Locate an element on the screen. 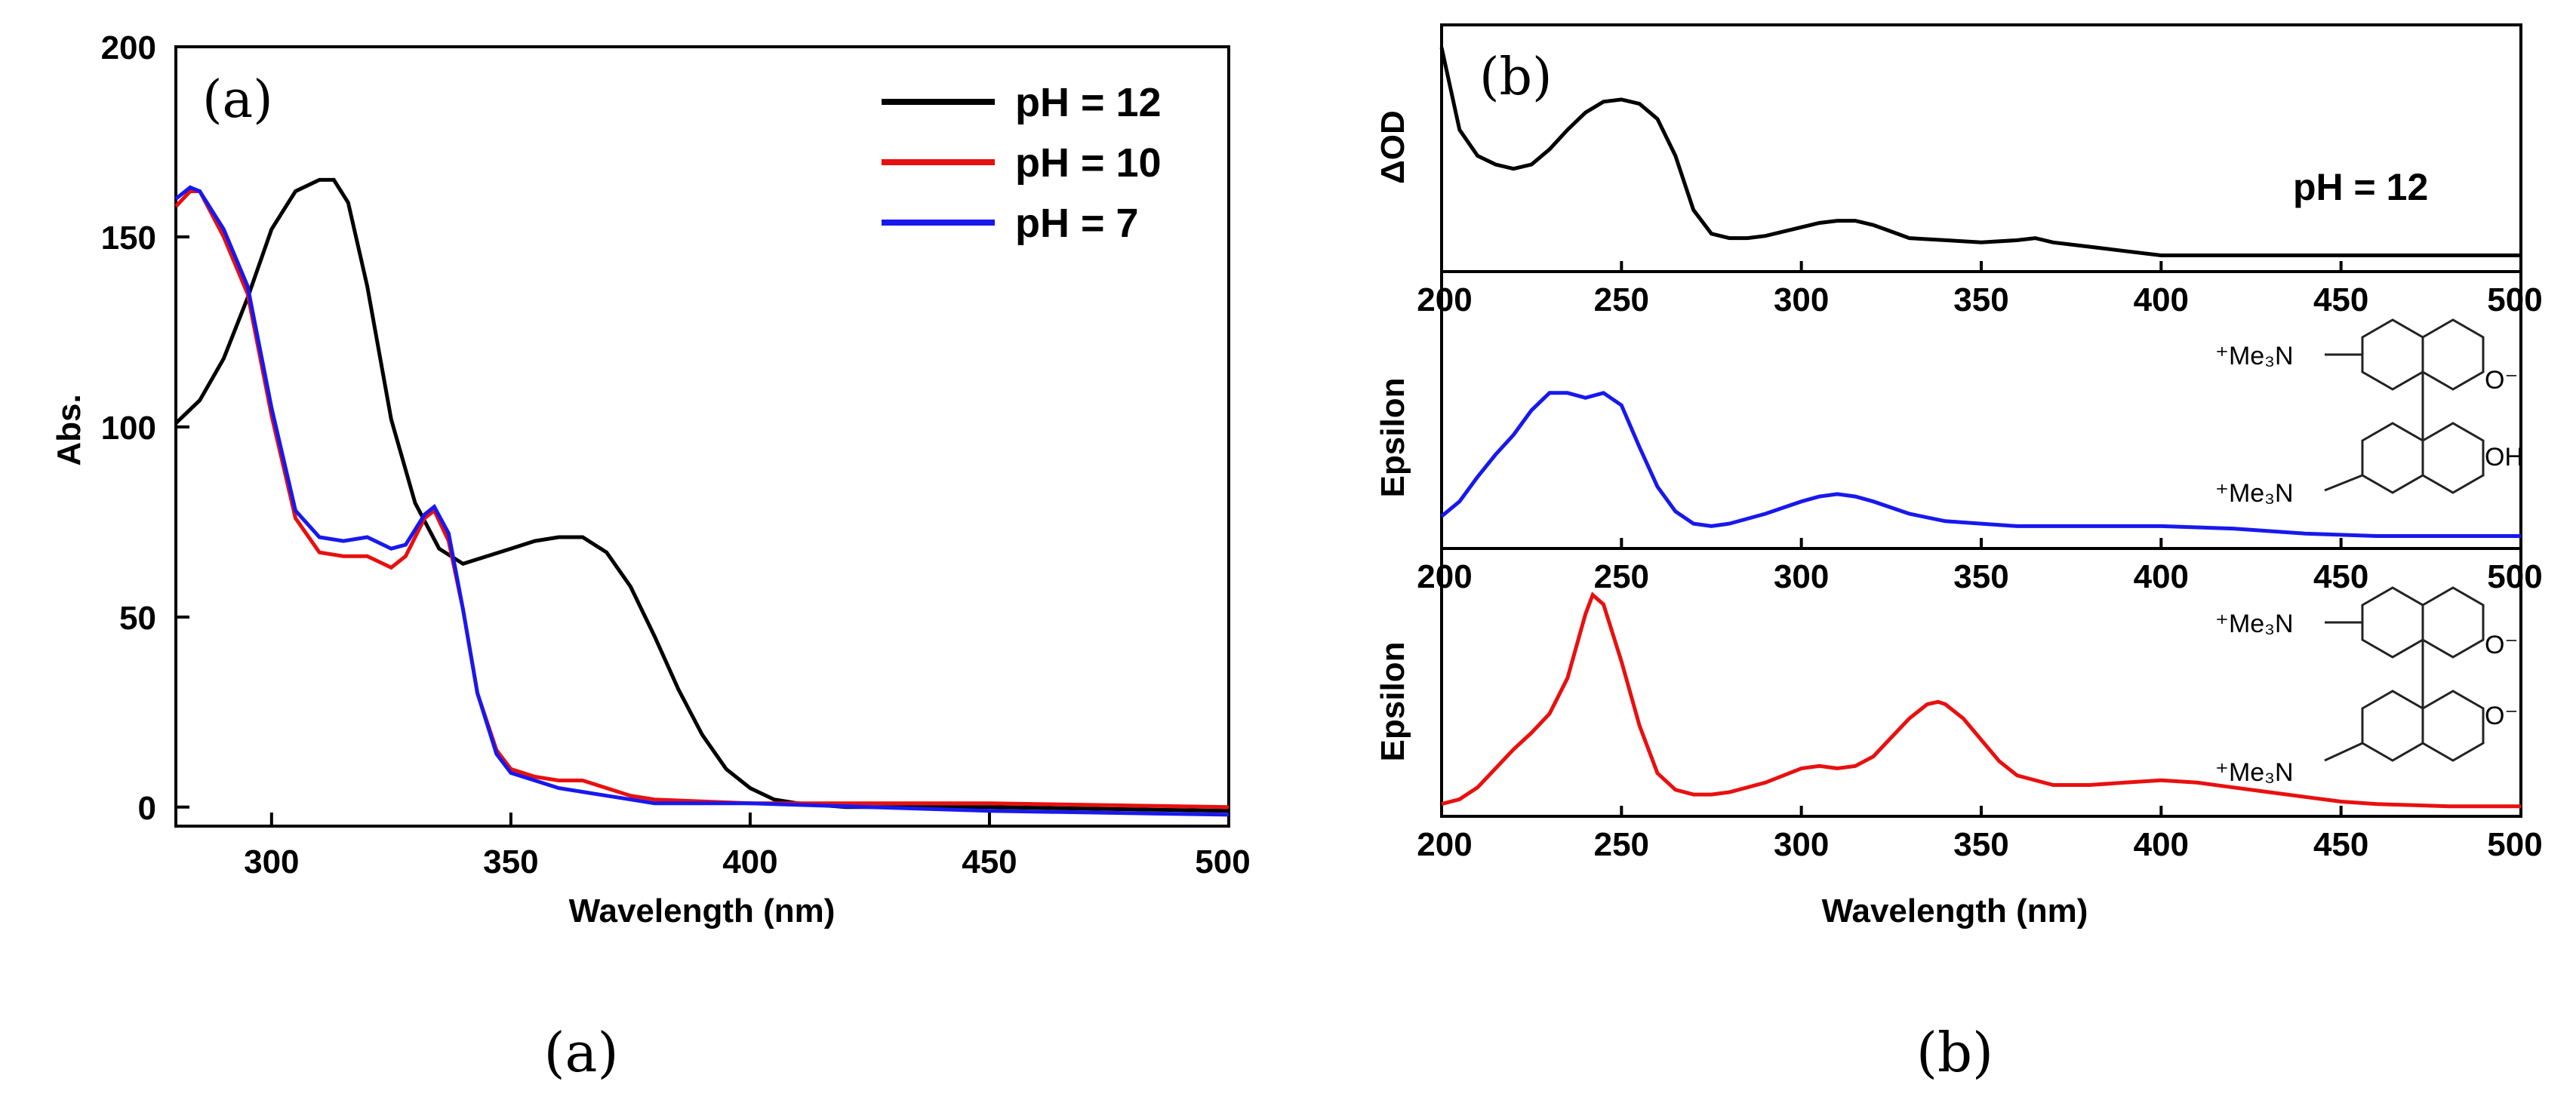 This screenshot has height=1103, width=2576. panel-b-middle-series is located at coordinates (1980, 464).